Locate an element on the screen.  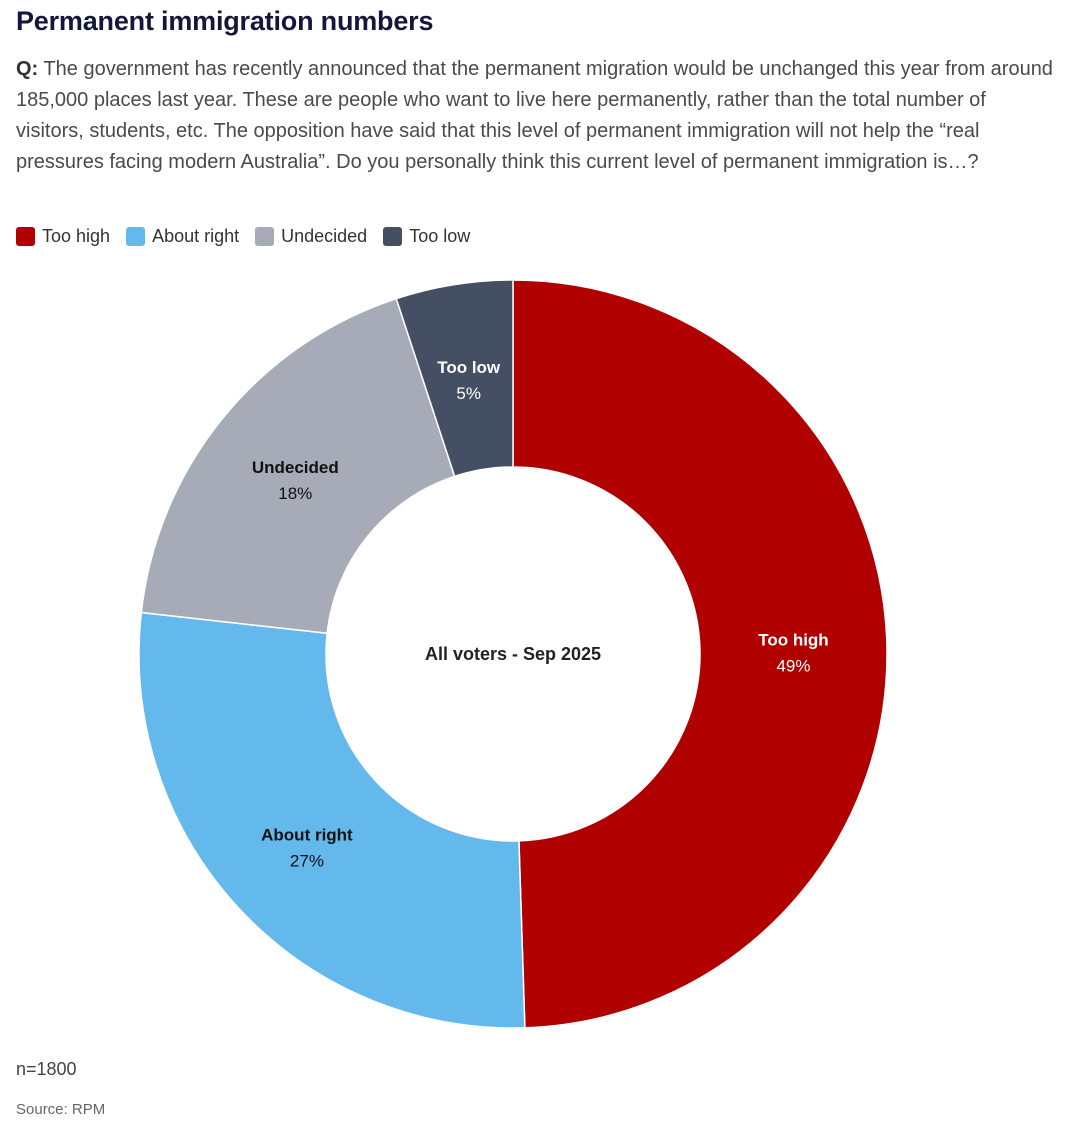
slice-label-about-right: About right is located at coordinates (307, 834).